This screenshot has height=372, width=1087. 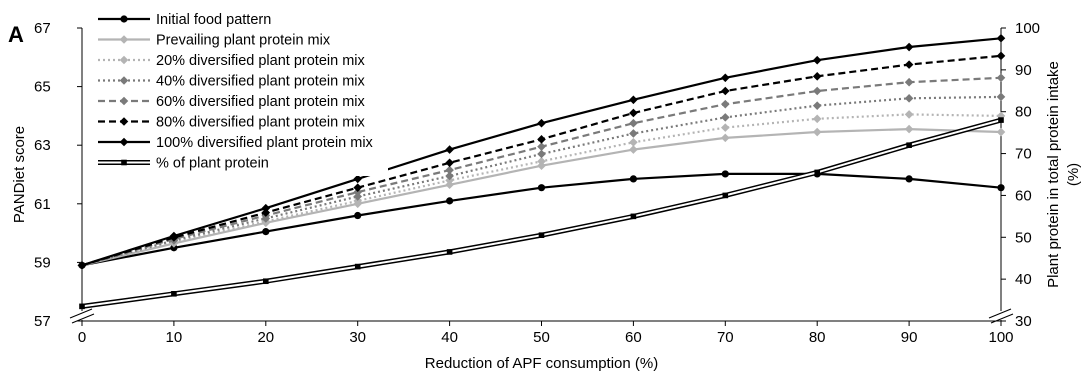 I want to click on axis-break-mark, so click(x=1001, y=316).